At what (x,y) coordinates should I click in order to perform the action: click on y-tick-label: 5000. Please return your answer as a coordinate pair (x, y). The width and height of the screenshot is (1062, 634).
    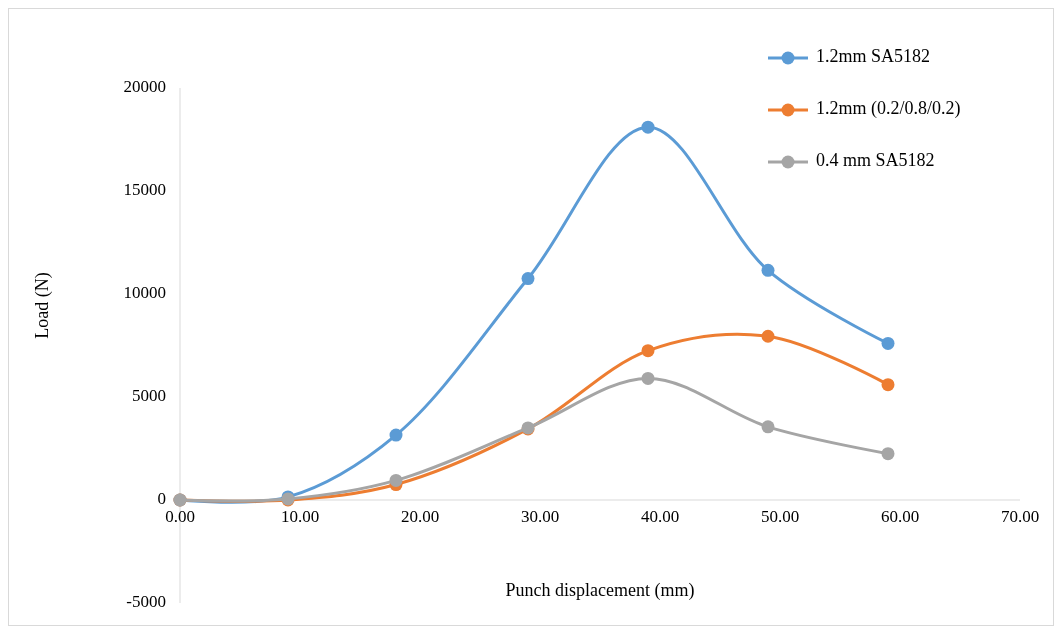
    Looking at the image, I should click on (149, 395).